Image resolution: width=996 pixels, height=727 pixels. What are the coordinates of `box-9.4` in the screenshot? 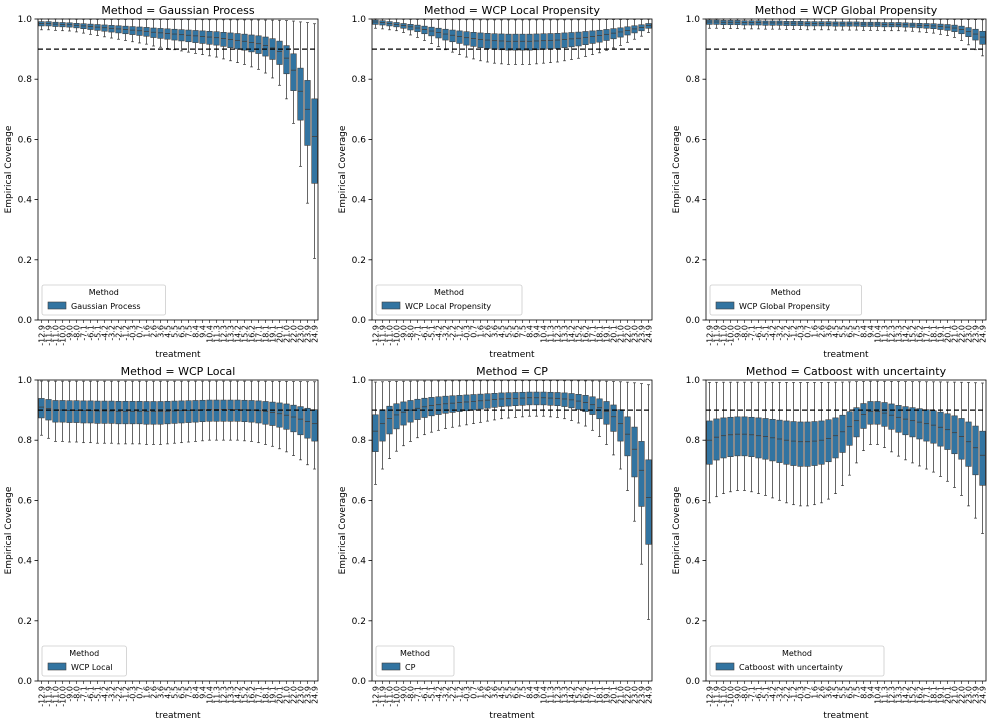 It's located at (536, 42).